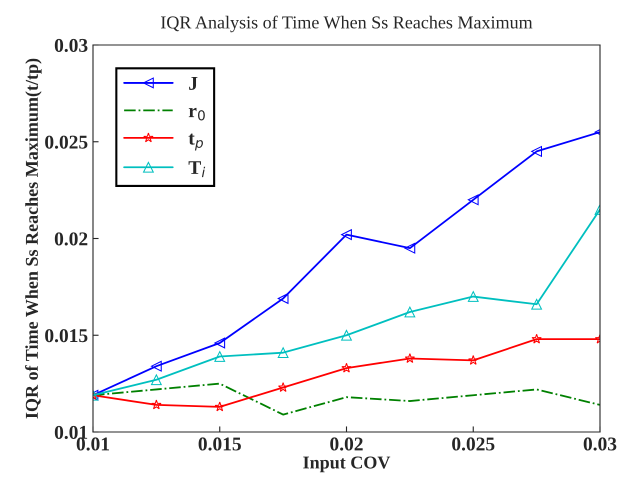 This screenshot has width=632, height=477. What do you see at coordinates (346, 464) in the screenshot?
I see `x-axis-title: Input COV` at bounding box center [346, 464].